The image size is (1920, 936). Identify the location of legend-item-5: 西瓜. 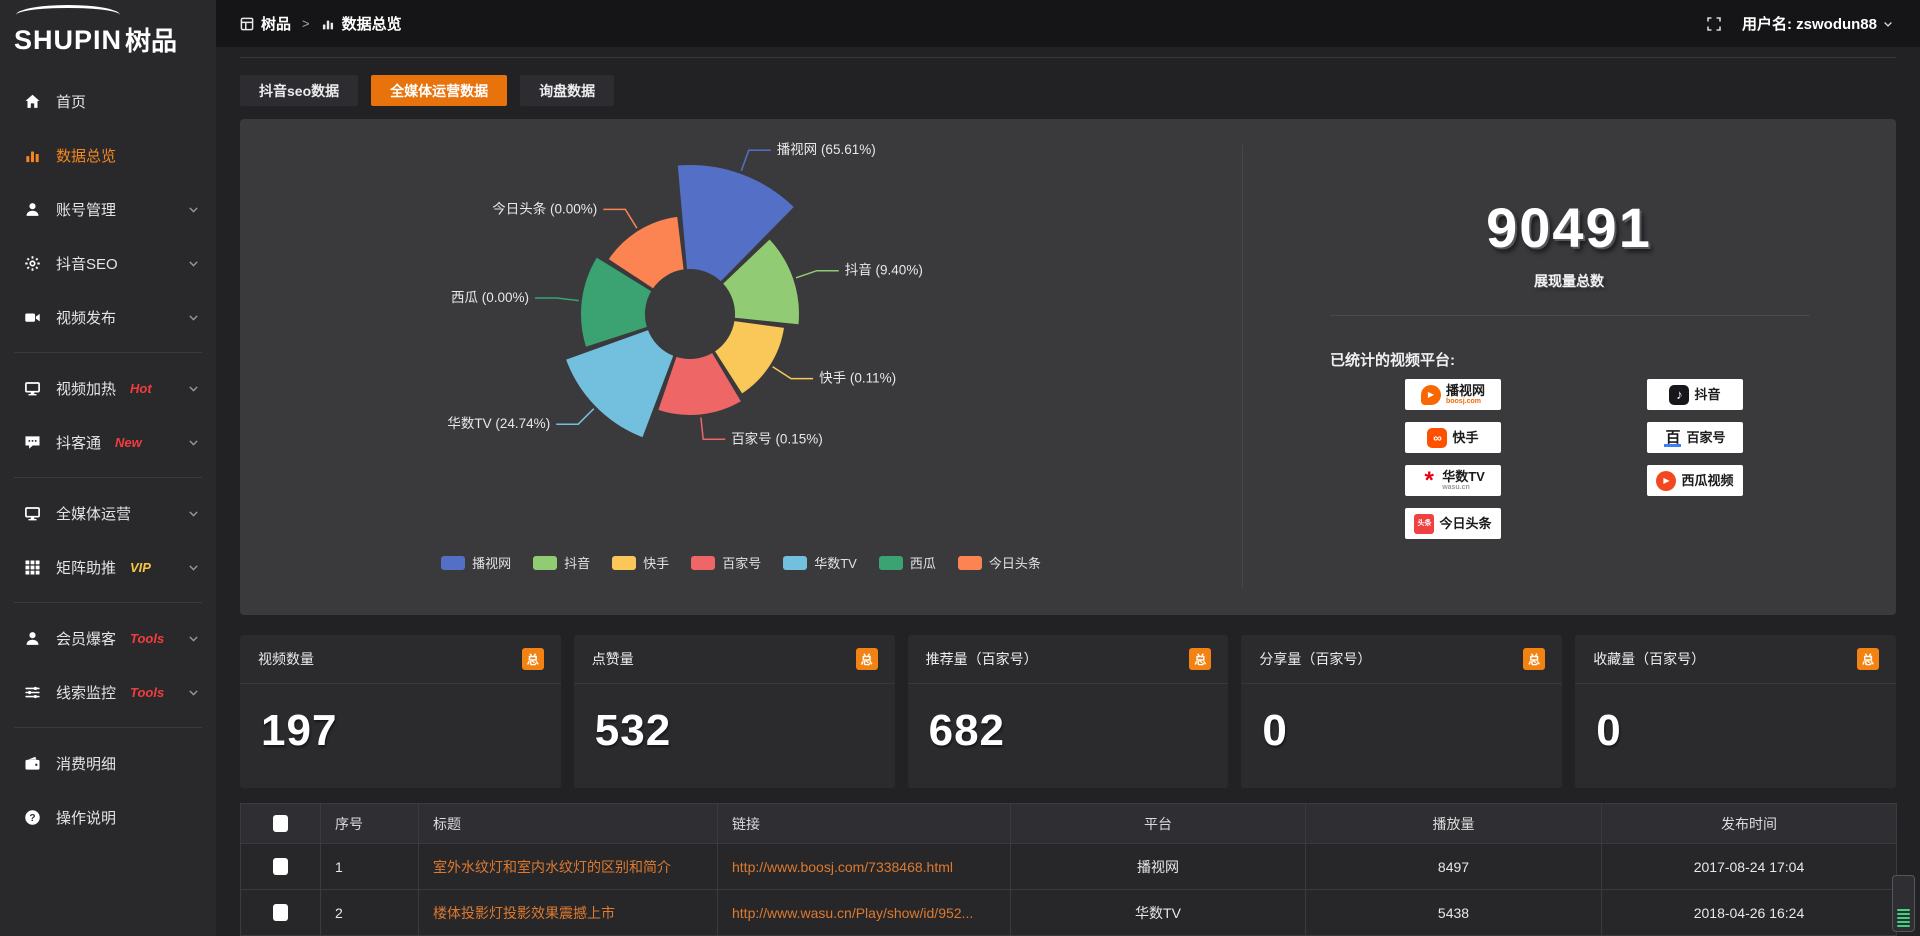
(907, 562).